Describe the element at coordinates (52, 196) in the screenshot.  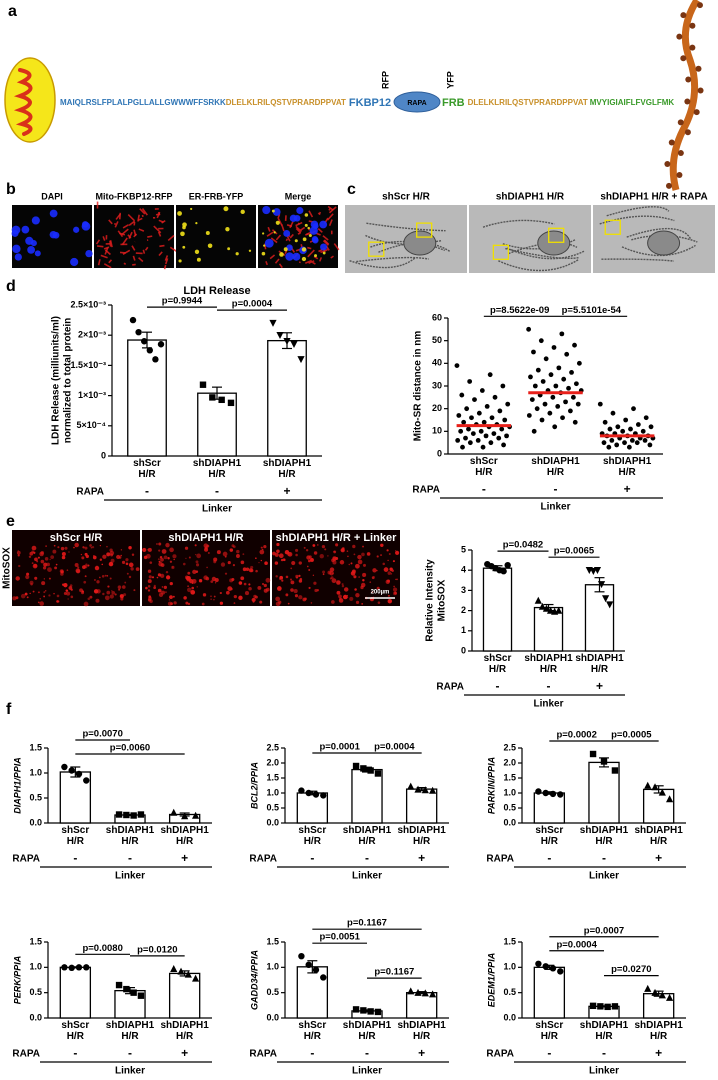
I see `image-label: DAPI` at that location.